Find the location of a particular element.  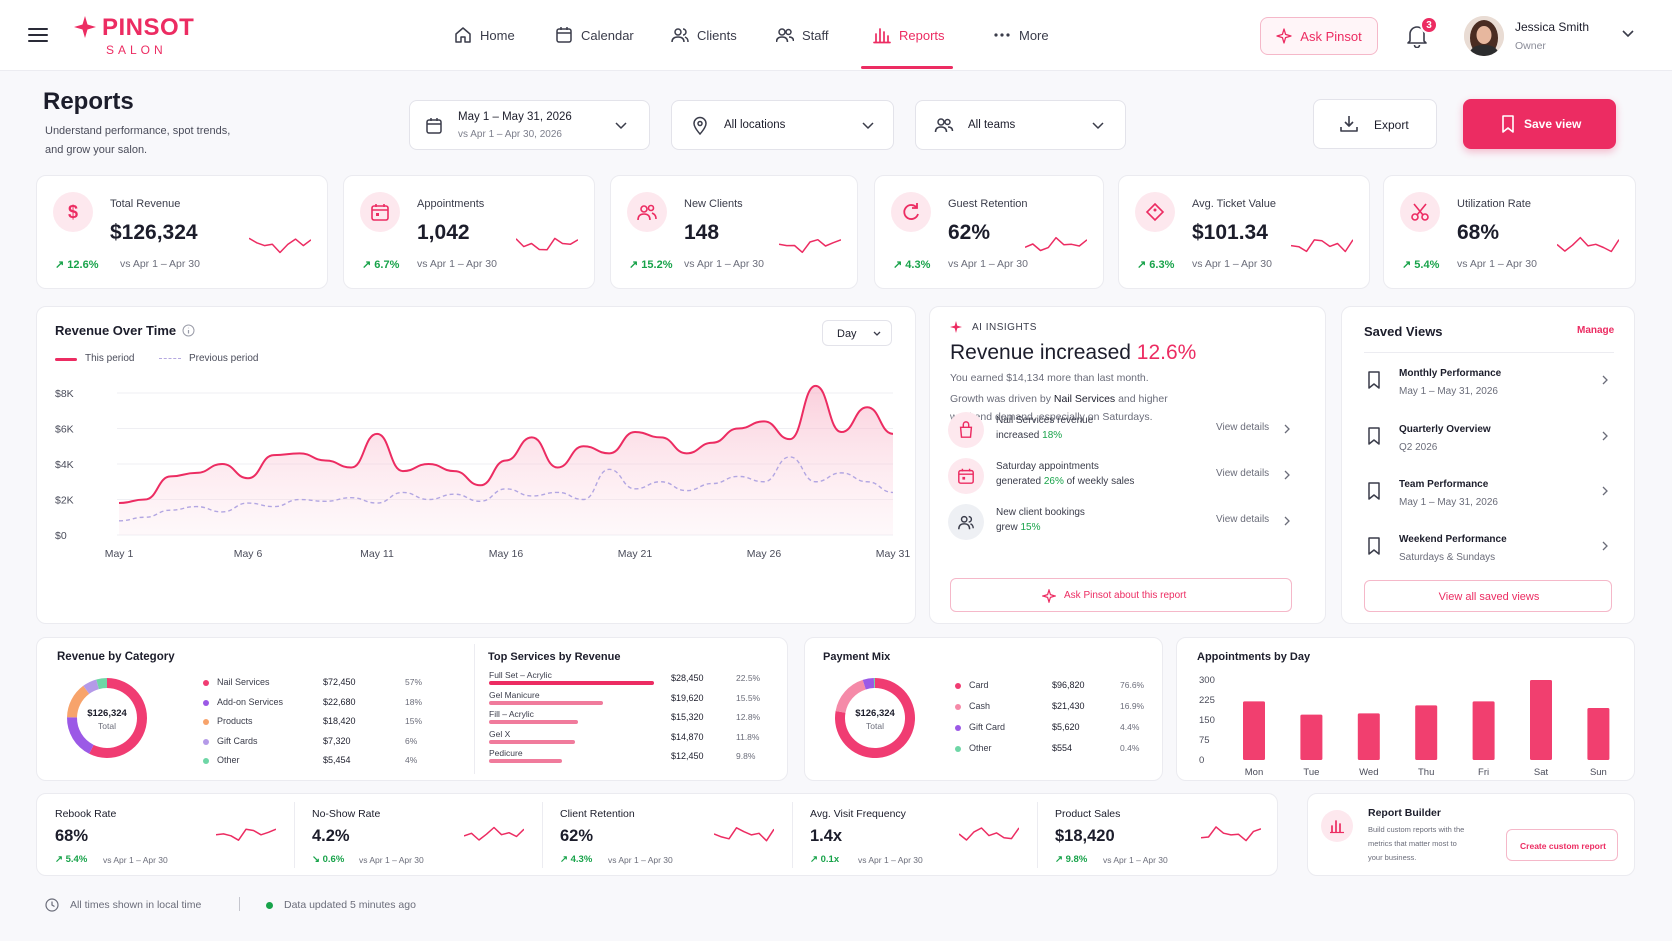

manage-link: Manage is located at coordinates (1596, 330).